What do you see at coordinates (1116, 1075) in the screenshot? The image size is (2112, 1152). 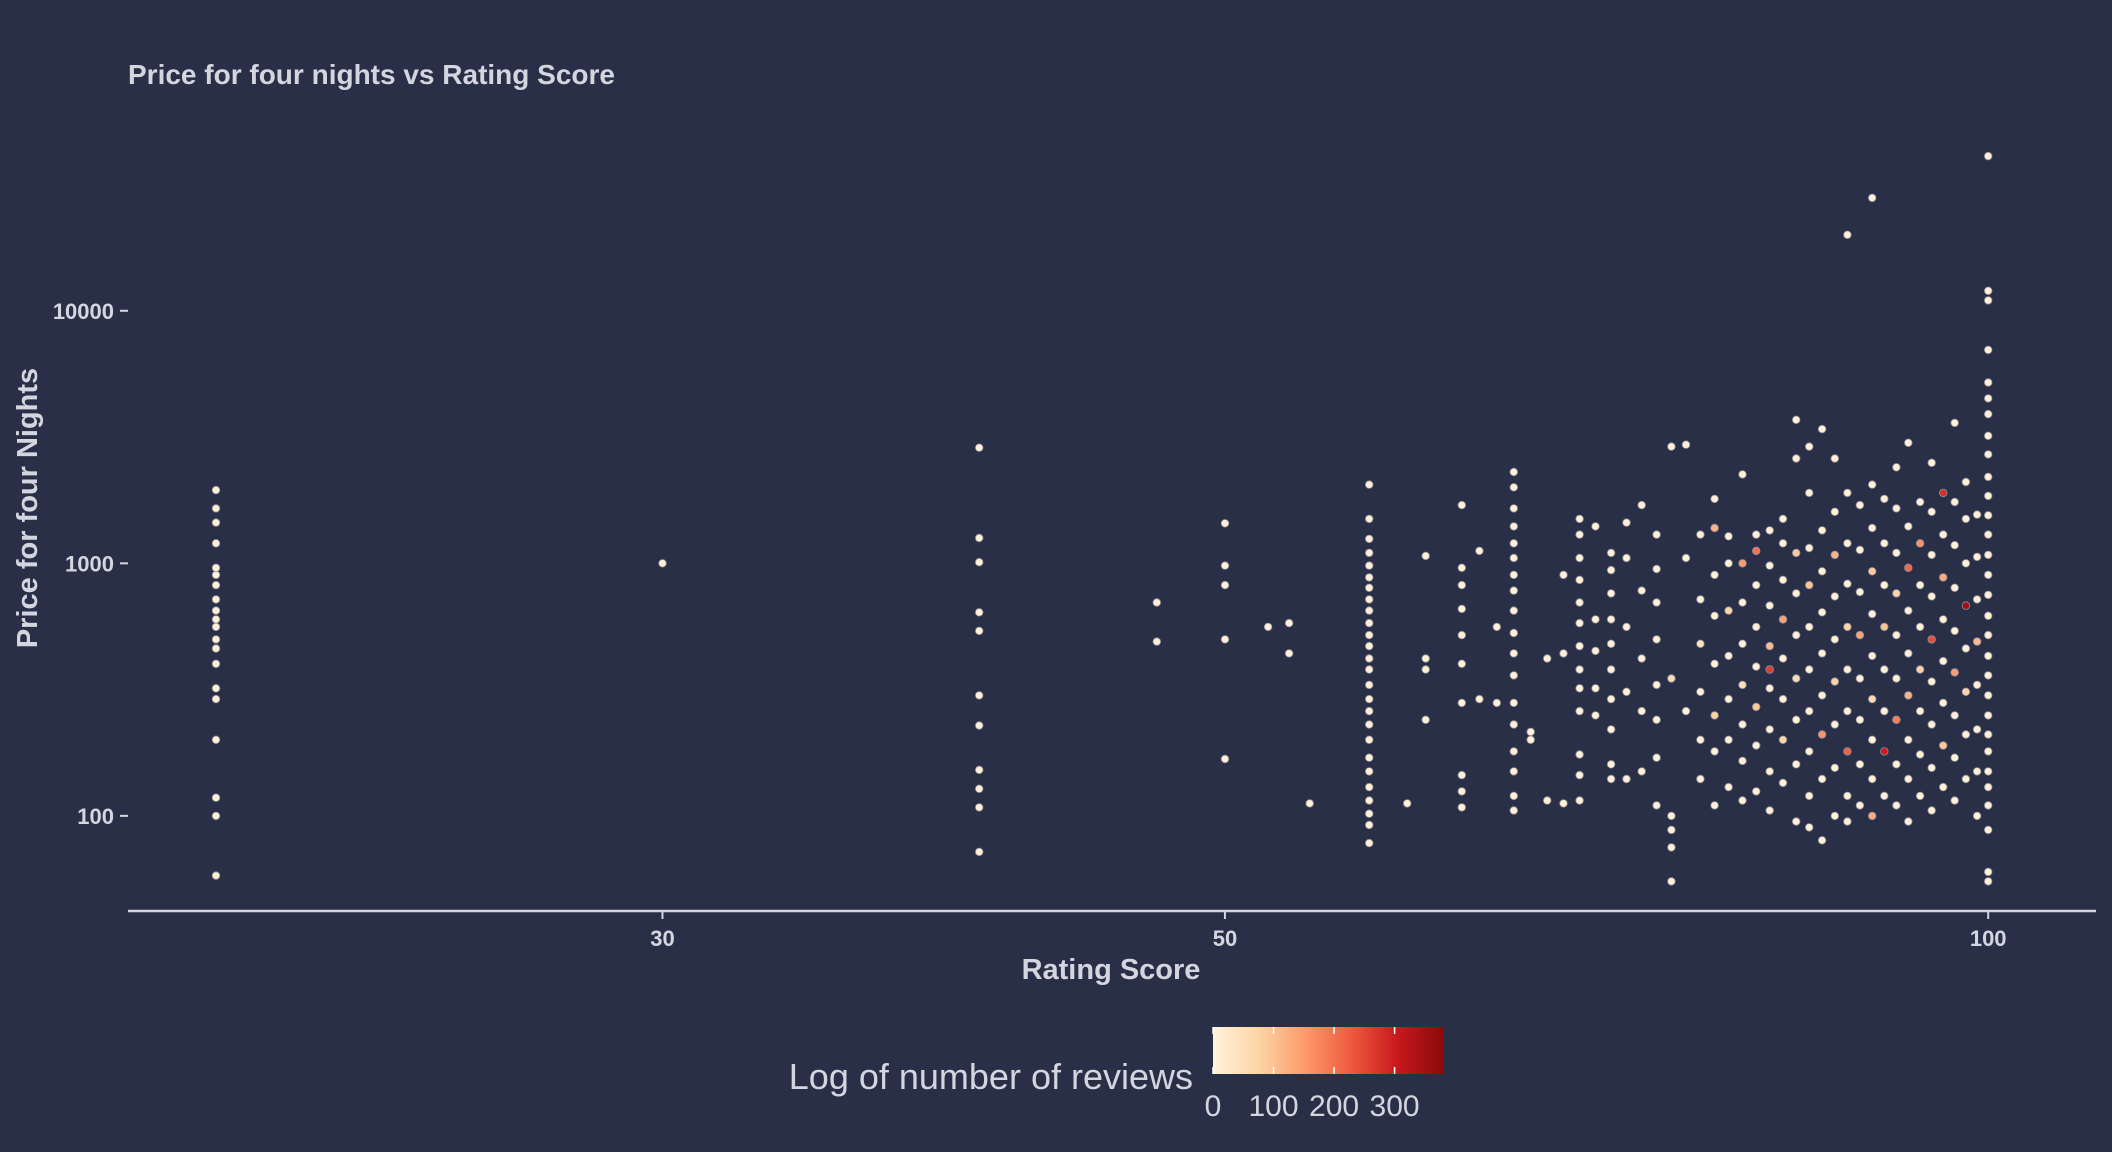 I see `color-legend: Log of number of reviews 0 100 200 300` at bounding box center [1116, 1075].